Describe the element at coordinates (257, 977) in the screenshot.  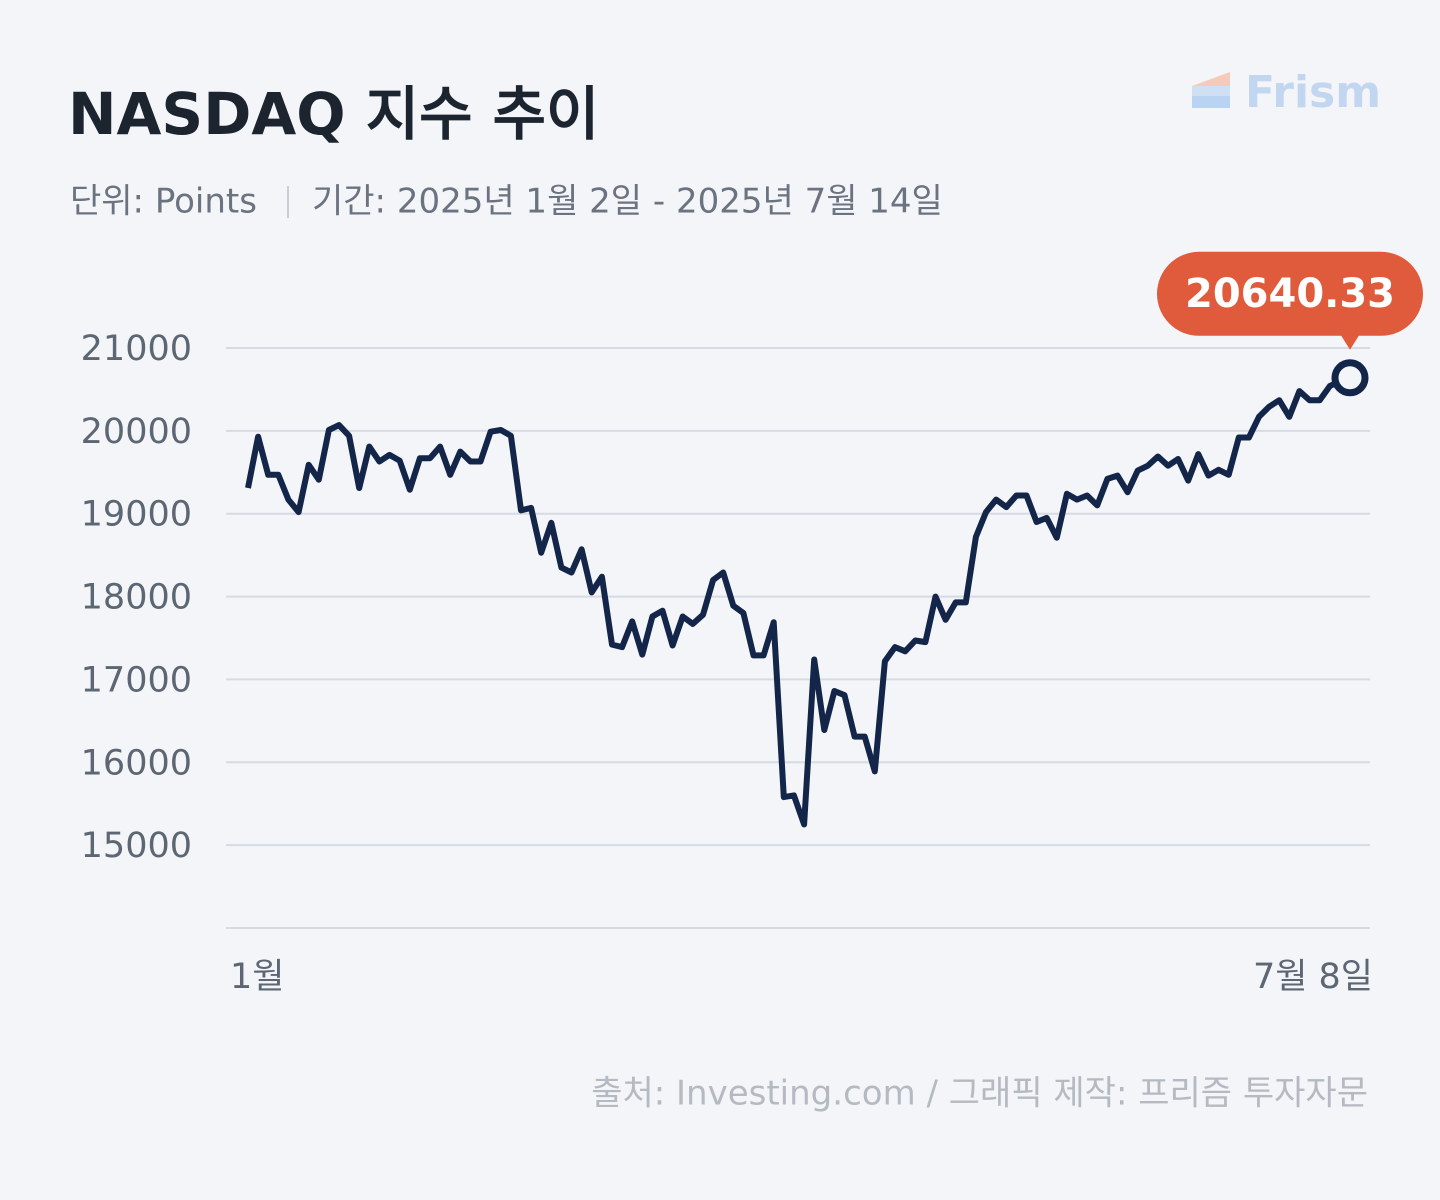
I see `x-tick-label: 1월` at that location.